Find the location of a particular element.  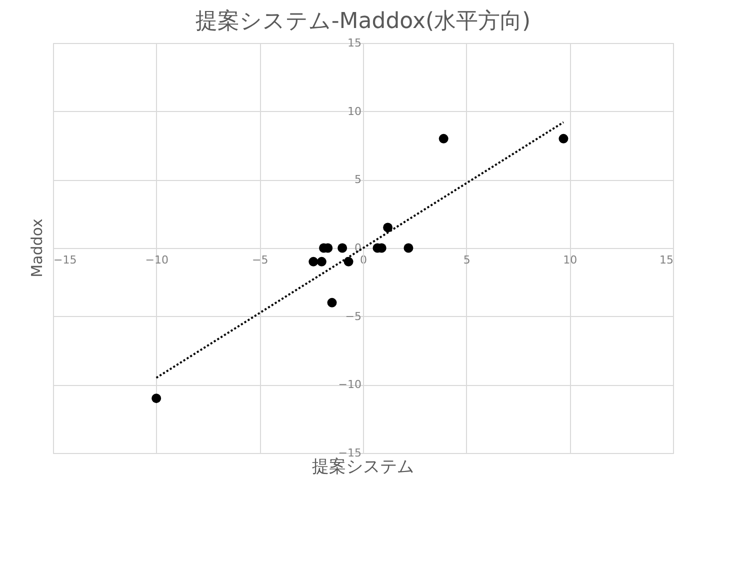

x-tick-label: 15 is located at coordinates (667, 260).